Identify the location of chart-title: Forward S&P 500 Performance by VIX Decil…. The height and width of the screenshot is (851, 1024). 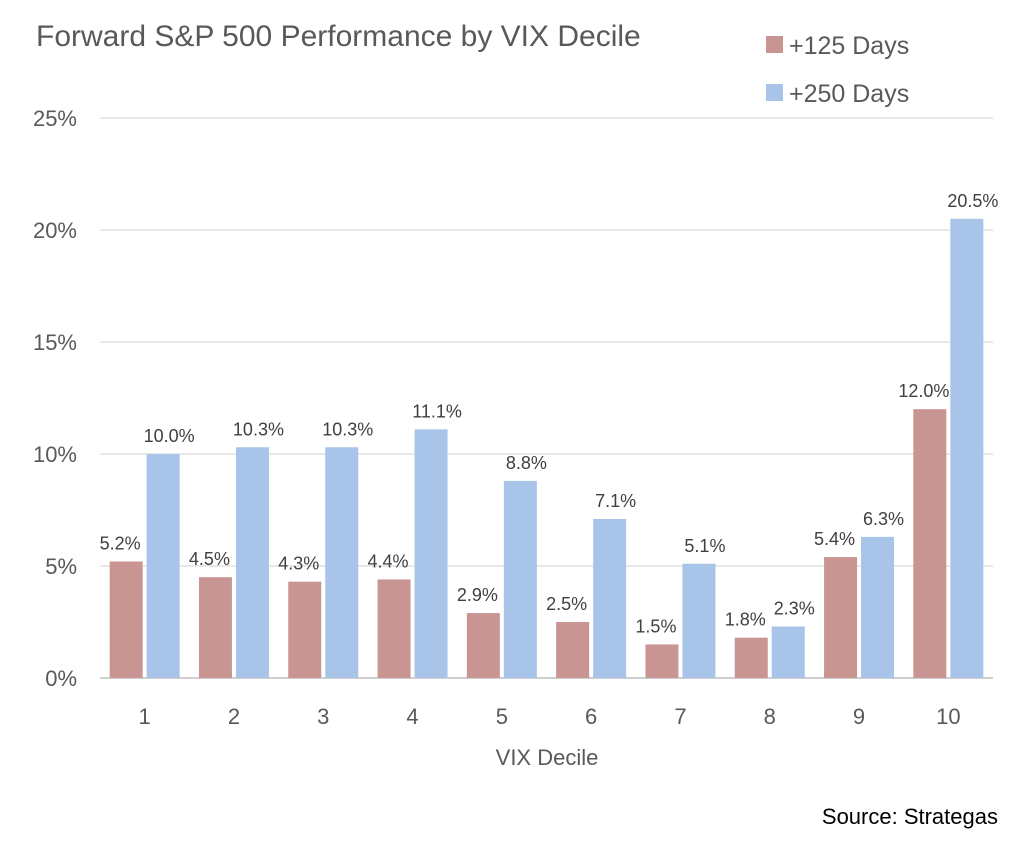
(338, 36).